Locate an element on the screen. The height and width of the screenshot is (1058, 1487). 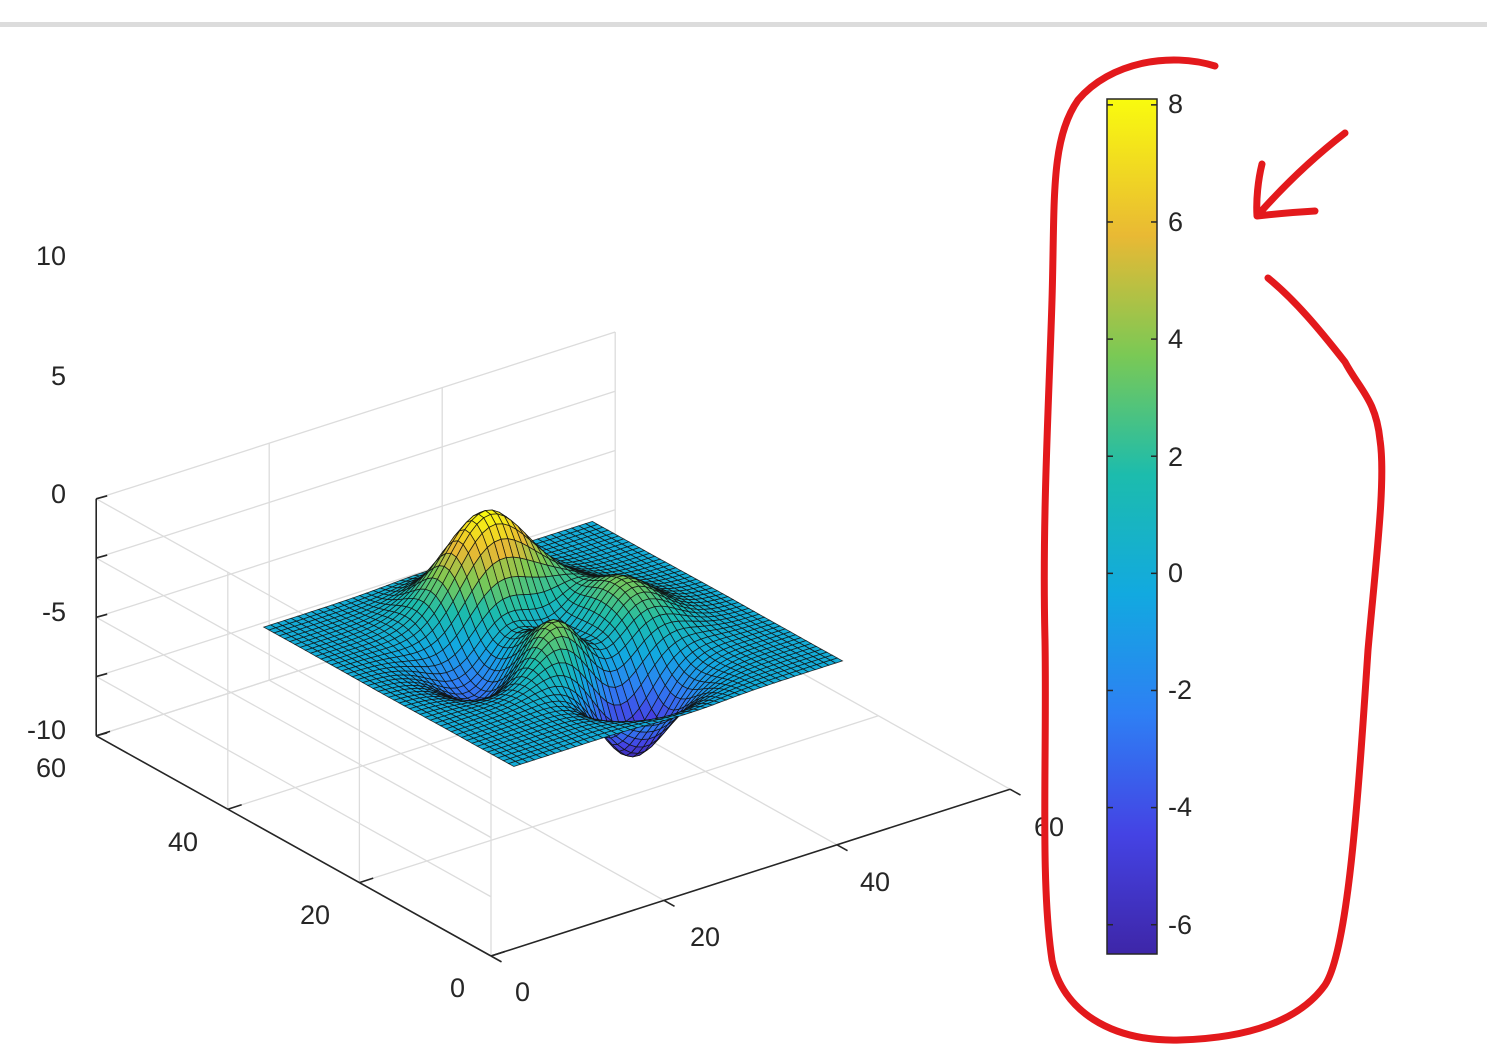
y-tick-label: 60 is located at coordinates (51, 768).